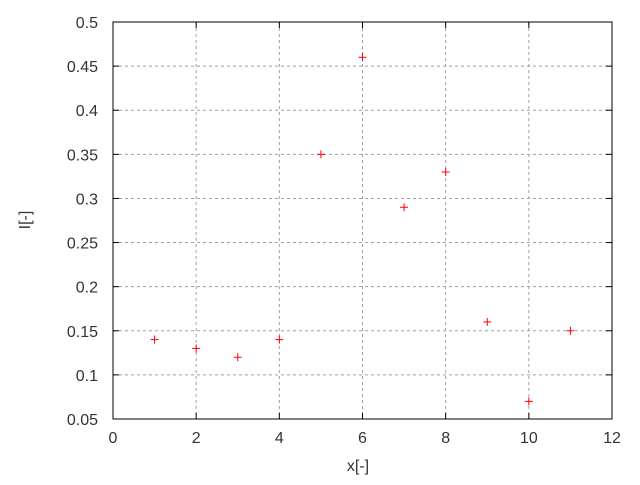 The height and width of the screenshot is (485, 640). Describe the element at coordinates (25, 220) in the screenshot. I see `y-axis-label: I[-]` at that location.